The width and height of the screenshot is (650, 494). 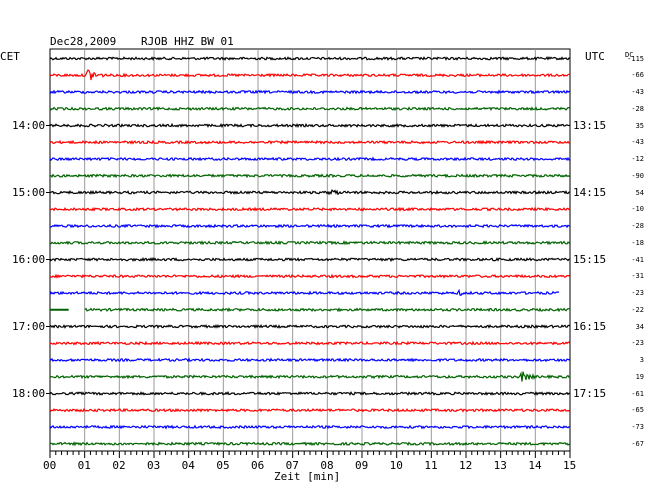 I want to click on dc-offset-label: -61, so click(x=637, y=393).